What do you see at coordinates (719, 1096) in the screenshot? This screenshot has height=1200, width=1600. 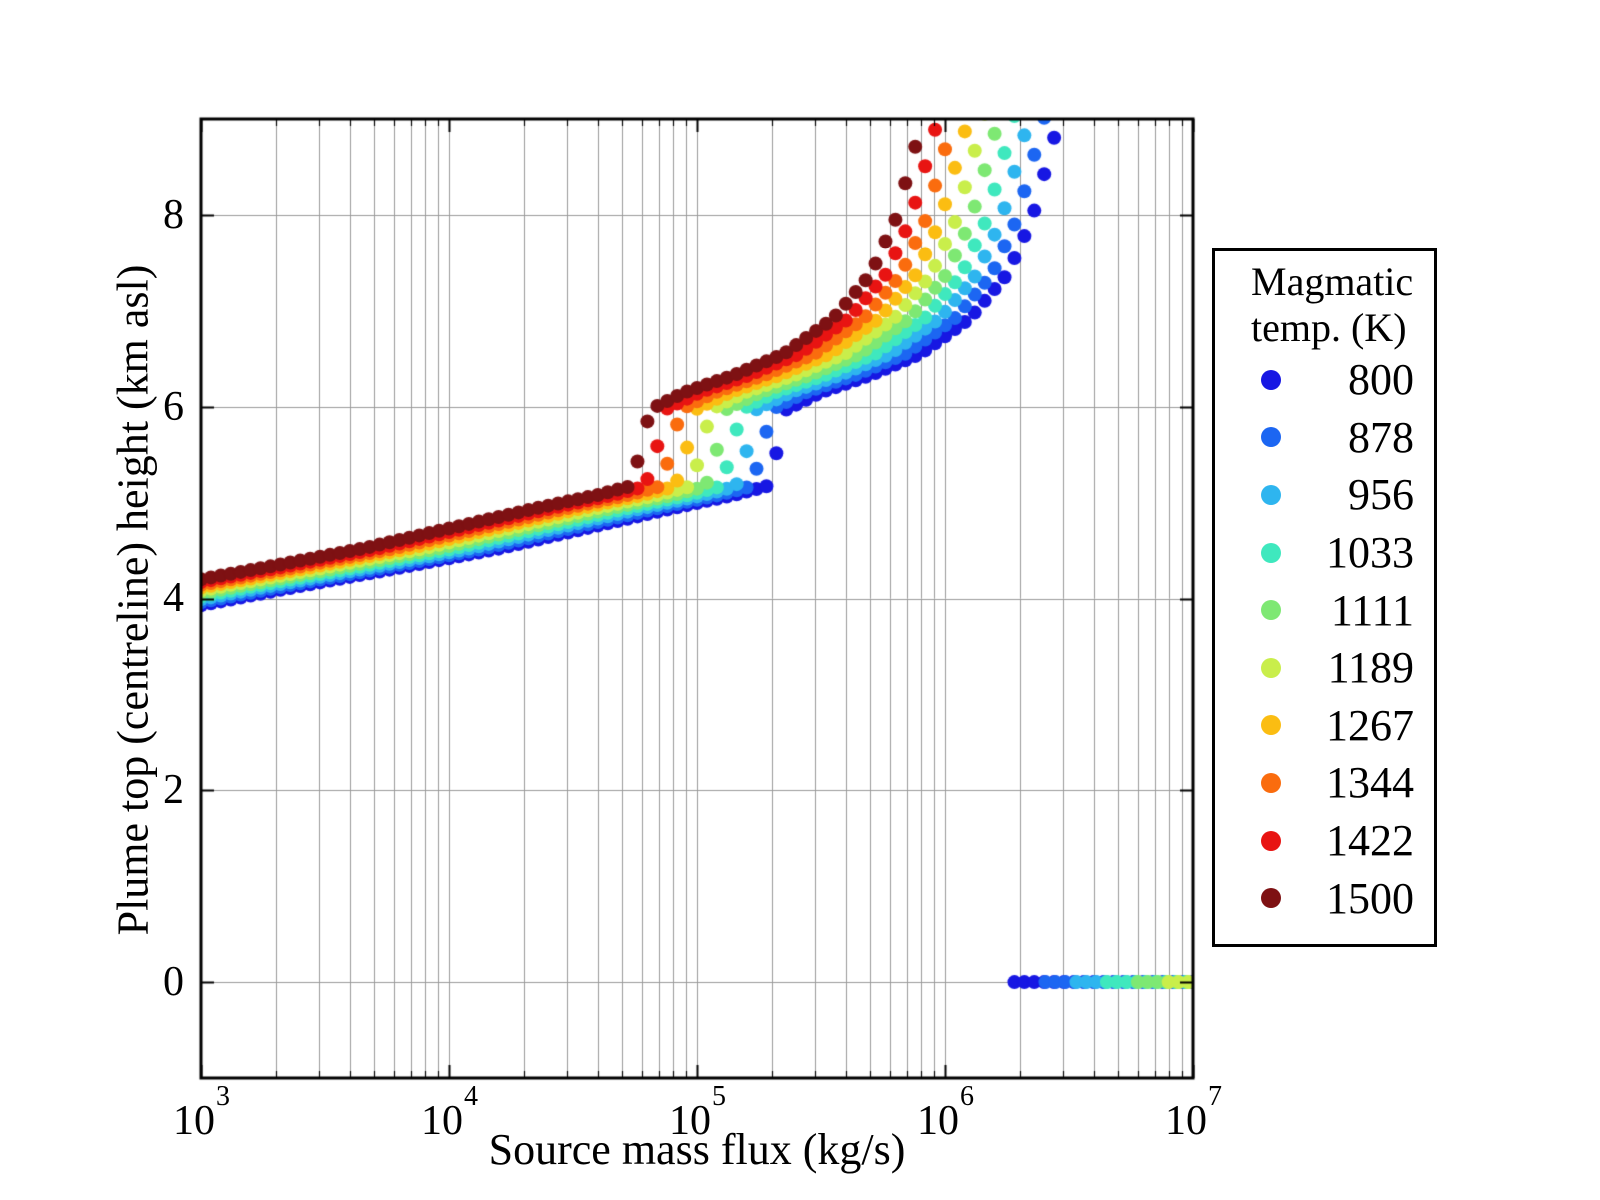 I see `x-tick-exponent: 5` at bounding box center [719, 1096].